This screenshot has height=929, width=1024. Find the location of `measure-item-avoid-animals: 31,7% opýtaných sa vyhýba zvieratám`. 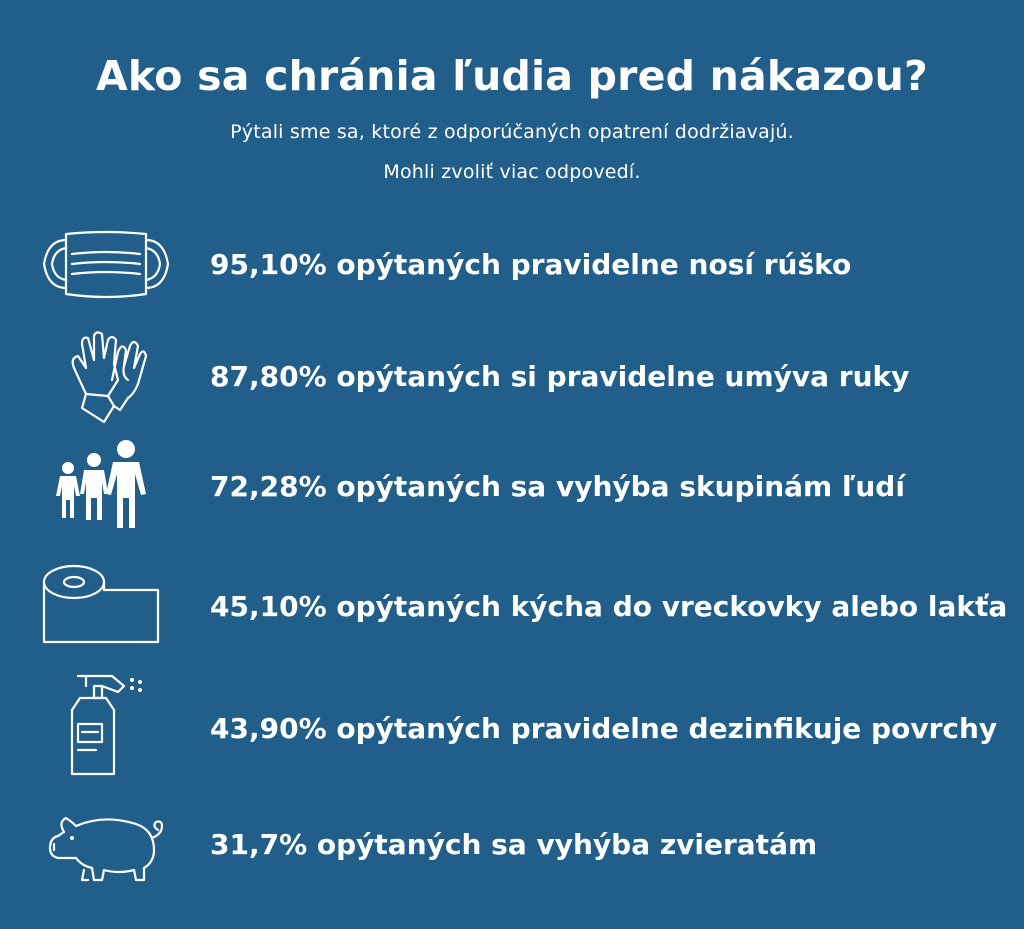

measure-item-avoid-animals: 31,7% opýtaných sa vyhýba zvieratám is located at coordinates (514, 844).